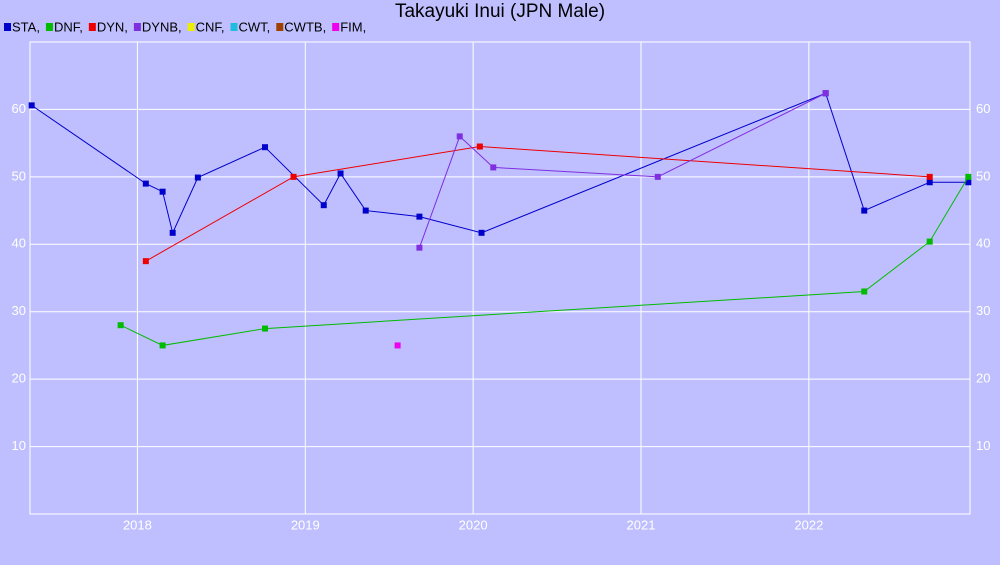 The height and width of the screenshot is (565, 1000). I want to click on y2-tick-label: 10, so click(983, 445).